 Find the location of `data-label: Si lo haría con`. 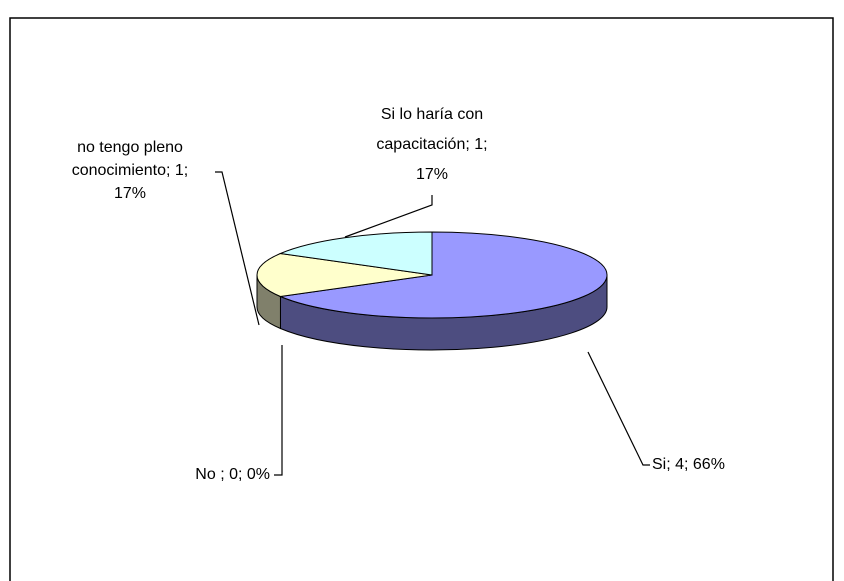

data-label: Si lo haría con is located at coordinates (432, 114).